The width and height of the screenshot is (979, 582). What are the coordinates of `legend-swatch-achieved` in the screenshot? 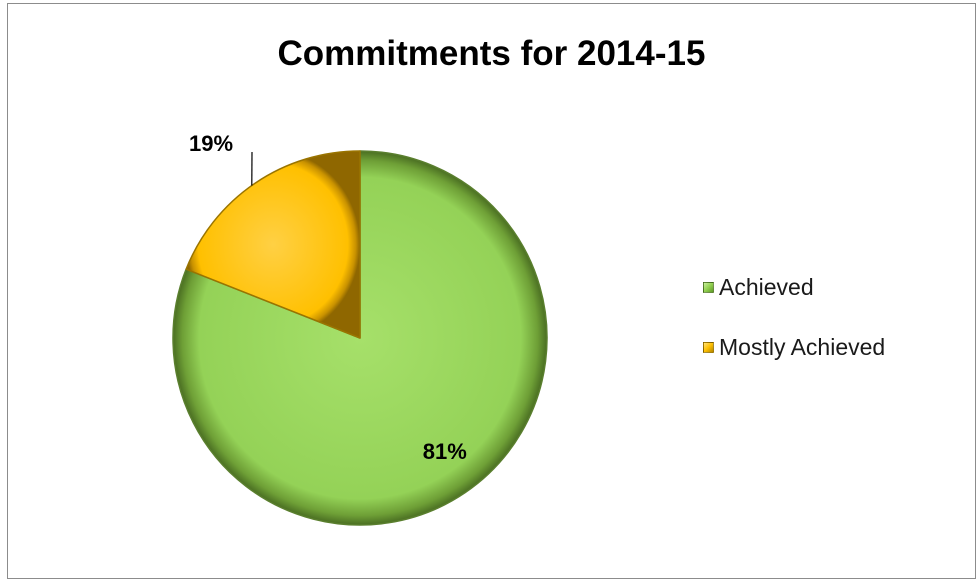 It's located at (708, 287).